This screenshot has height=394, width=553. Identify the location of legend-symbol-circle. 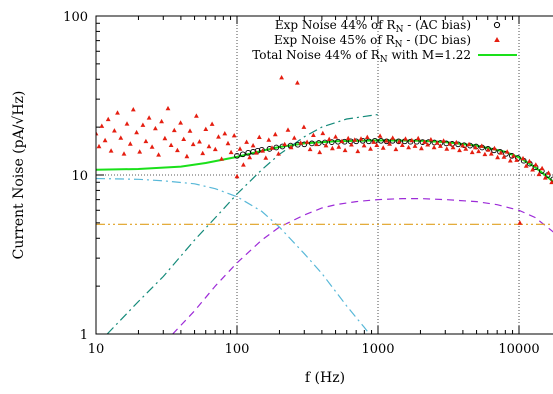
(497, 25).